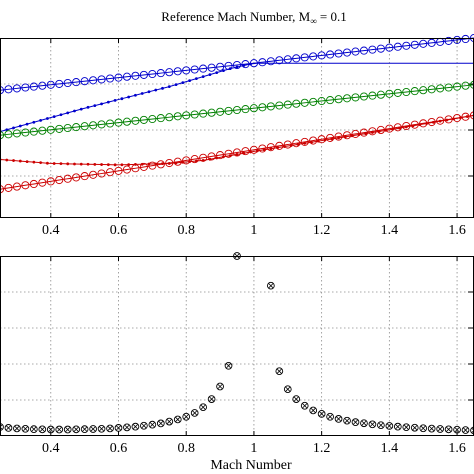 This screenshot has width=474, height=474. I want to click on chart-title: Reference Mach Number, M∞ = 0.1, so click(253, 17).